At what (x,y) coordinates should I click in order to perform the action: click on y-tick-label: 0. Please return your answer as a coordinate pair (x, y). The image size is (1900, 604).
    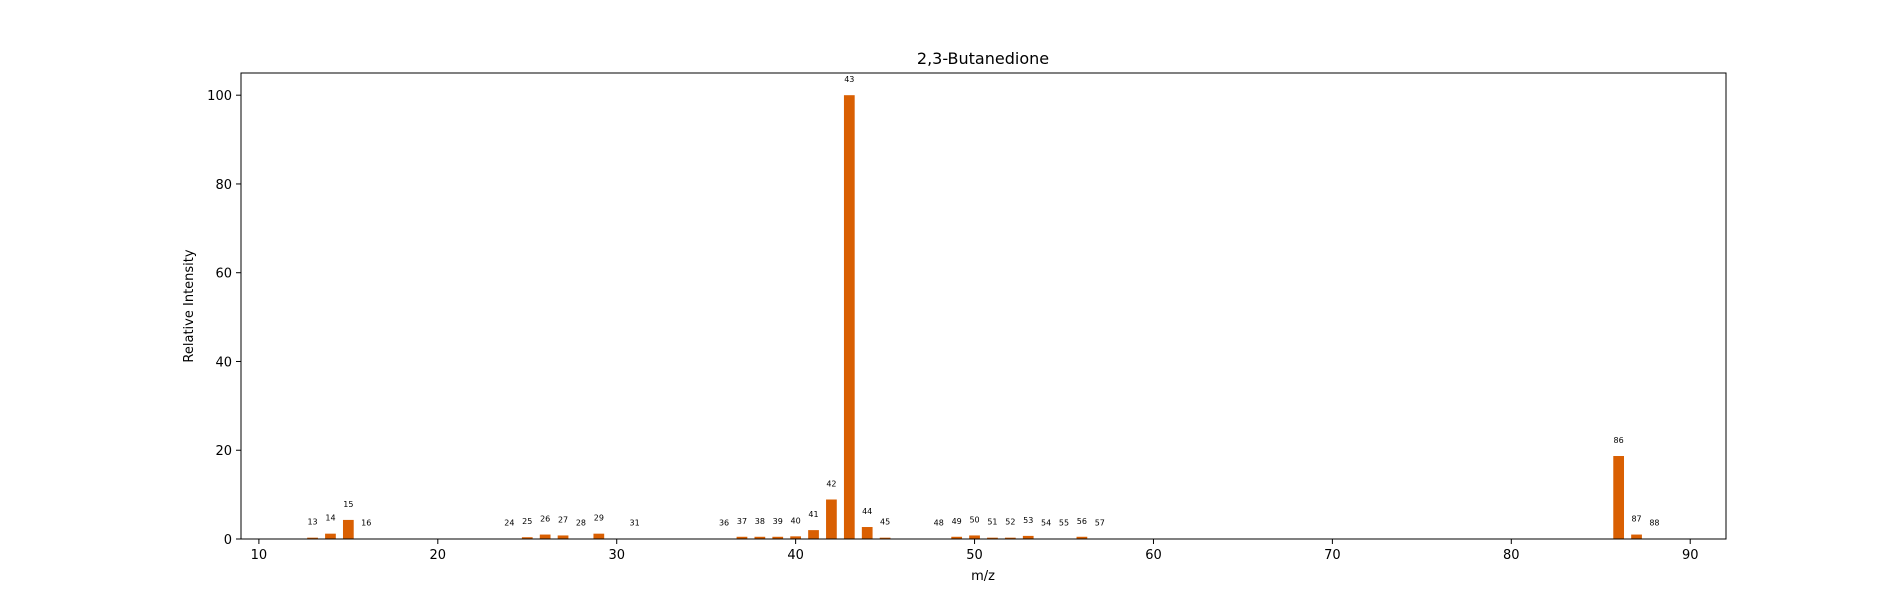
    Looking at the image, I should click on (228, 540).